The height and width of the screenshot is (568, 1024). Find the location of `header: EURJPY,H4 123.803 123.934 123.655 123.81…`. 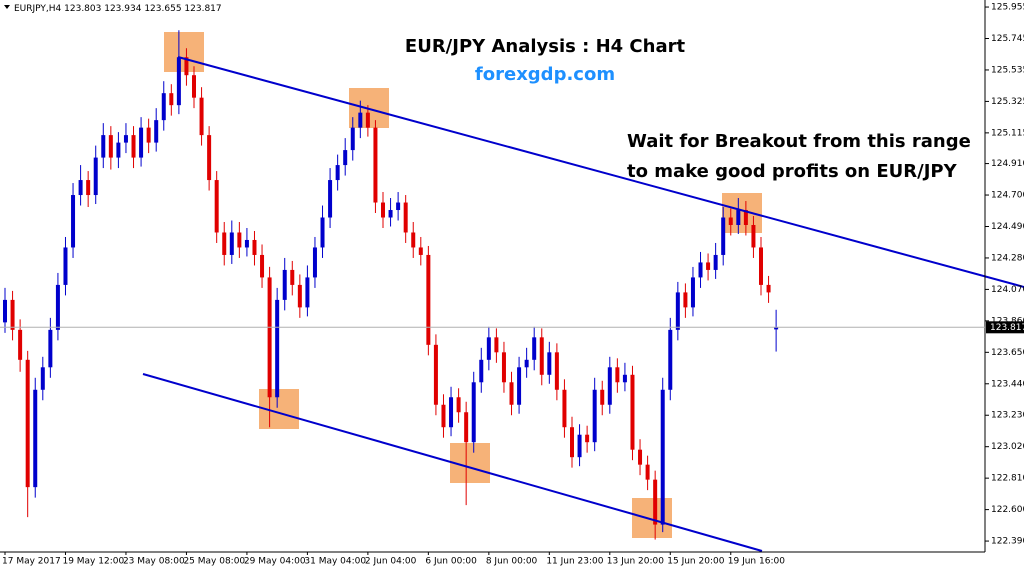

header: EURJPY,H4 123.803 123.934 123.655 123.81… is located at coordinates (118, 9).